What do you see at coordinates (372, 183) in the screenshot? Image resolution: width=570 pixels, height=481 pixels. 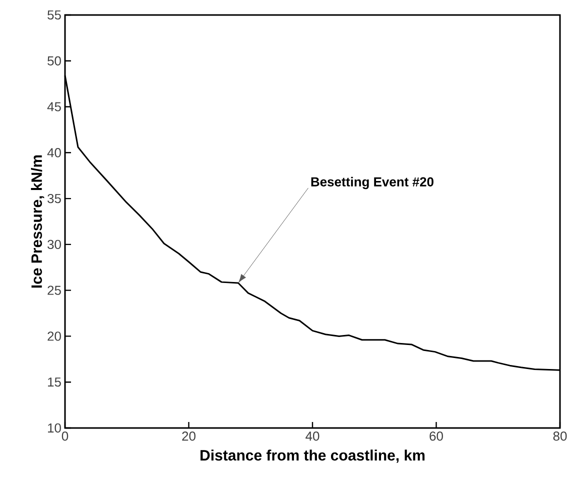 I see `annotation: Besetting Event #20` at bounding box center [372, 183].